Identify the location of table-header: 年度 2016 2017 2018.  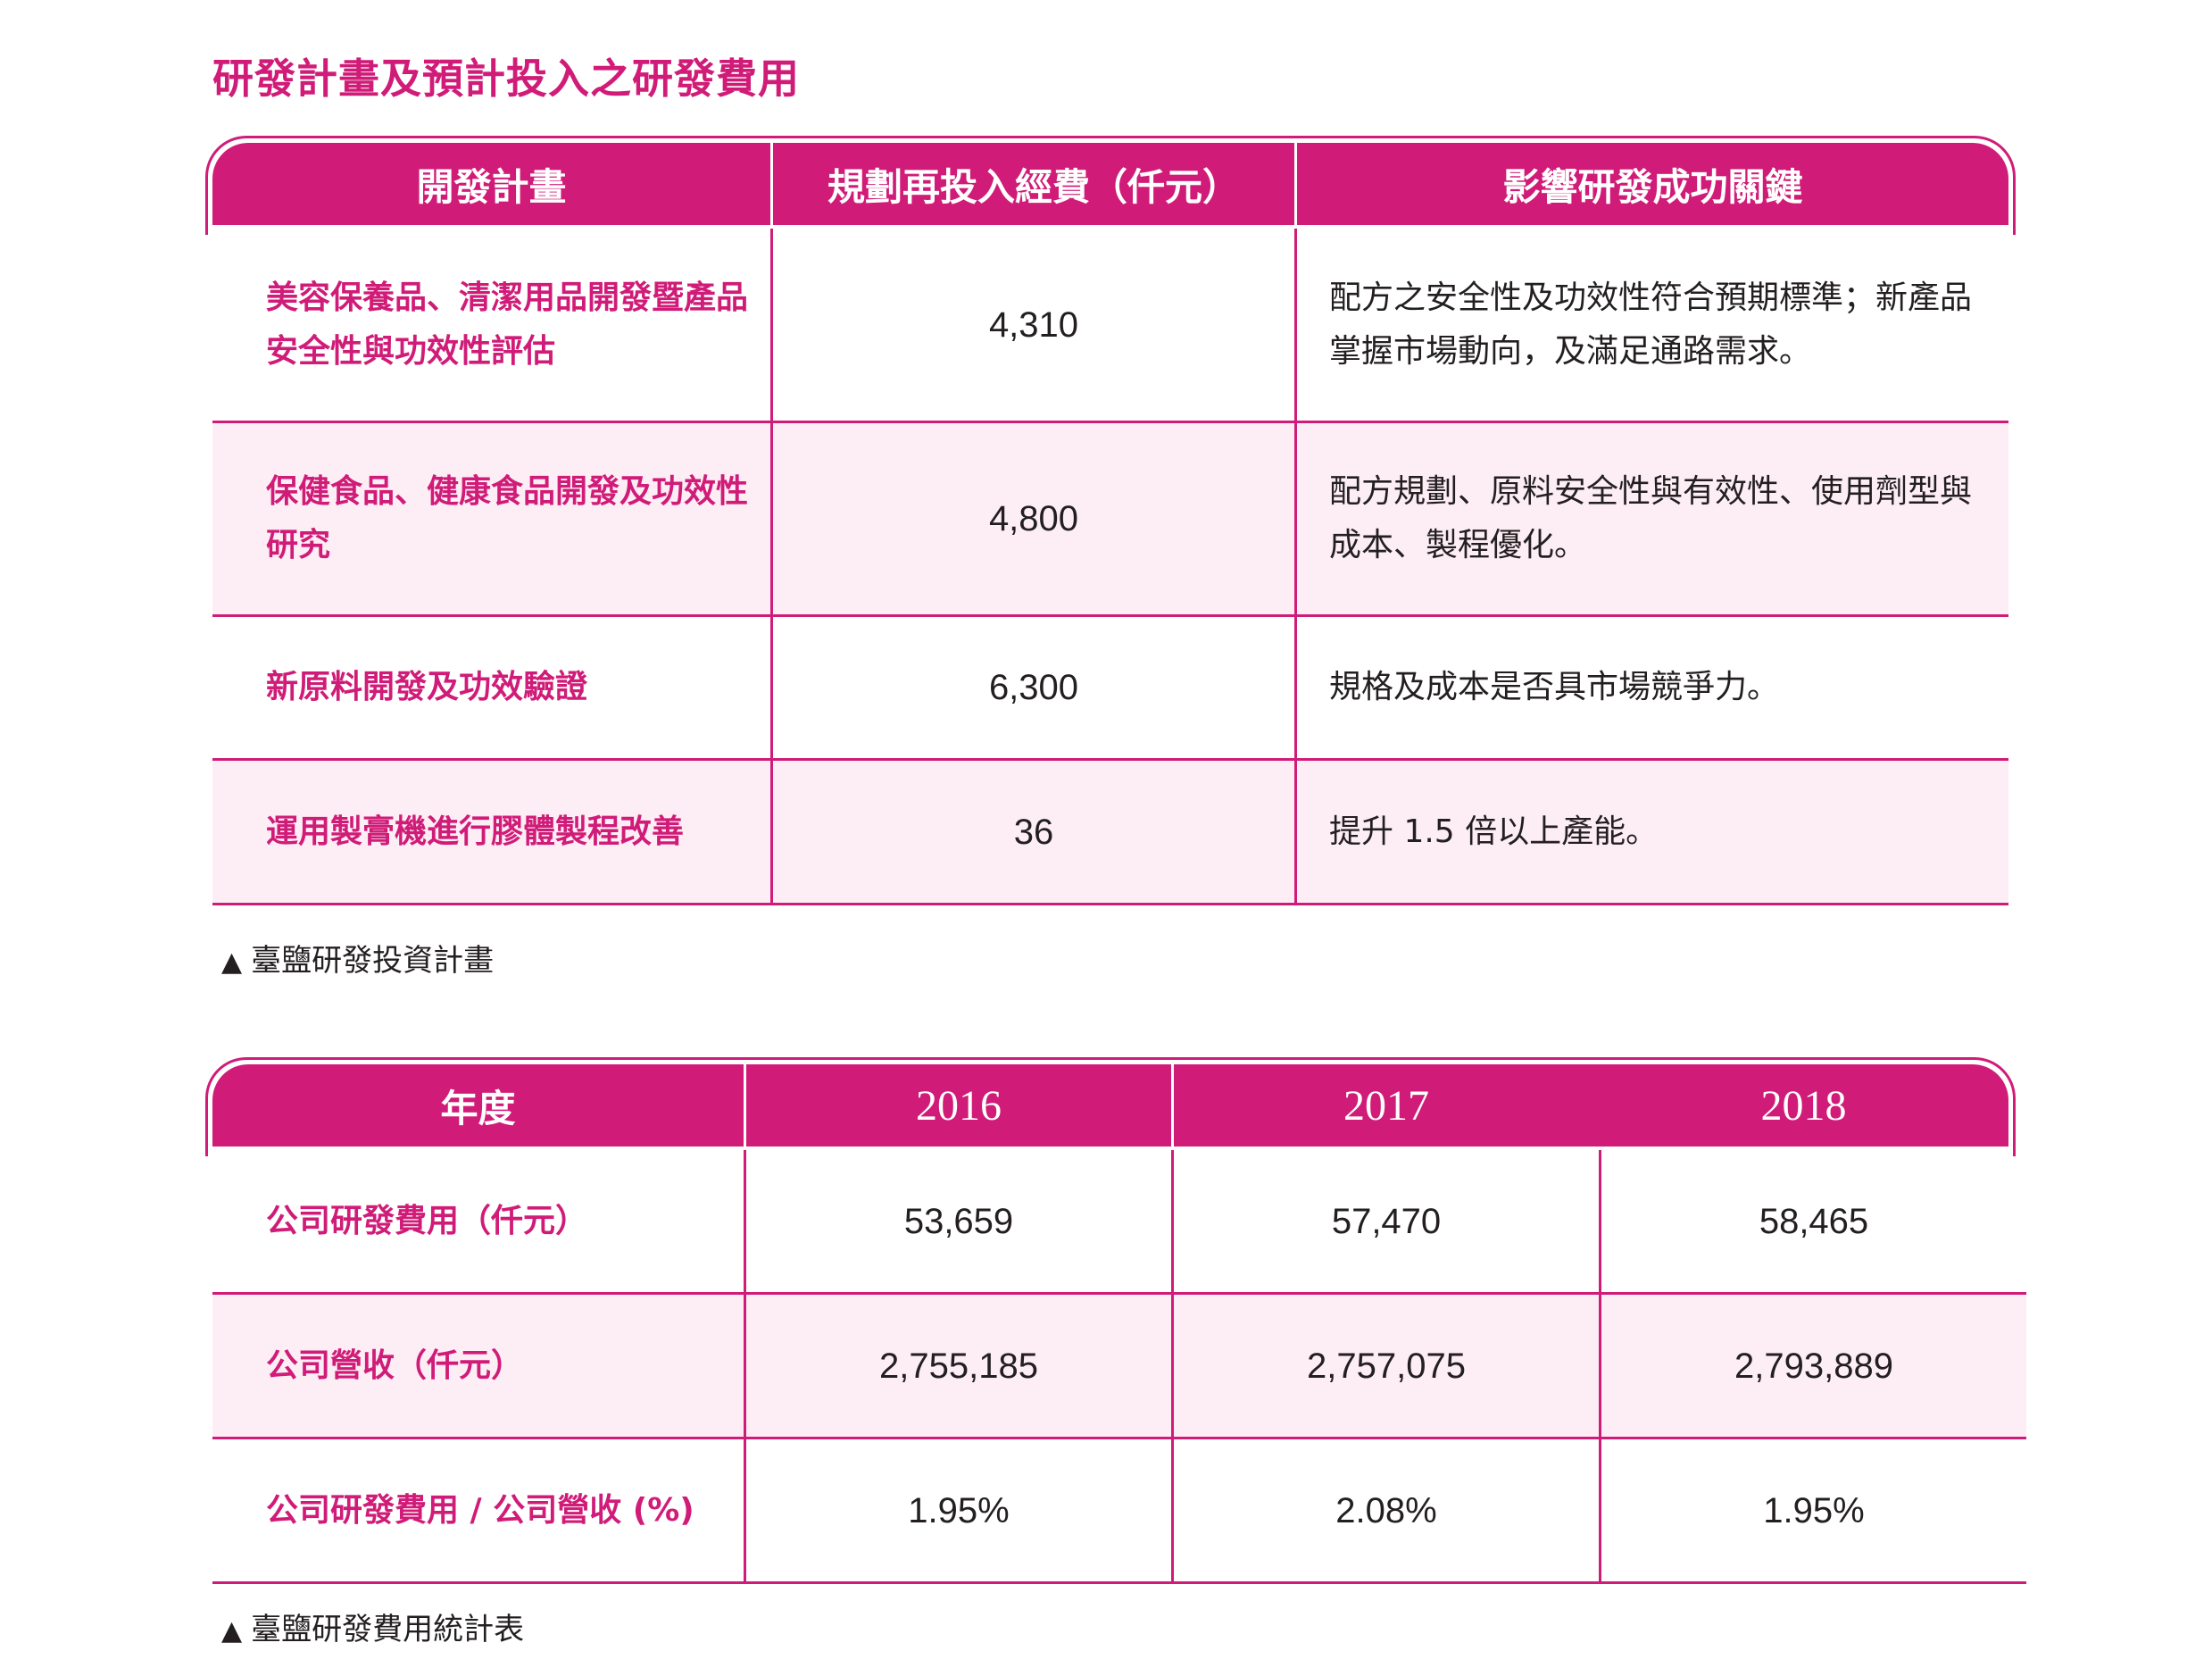
(1110, 1106).